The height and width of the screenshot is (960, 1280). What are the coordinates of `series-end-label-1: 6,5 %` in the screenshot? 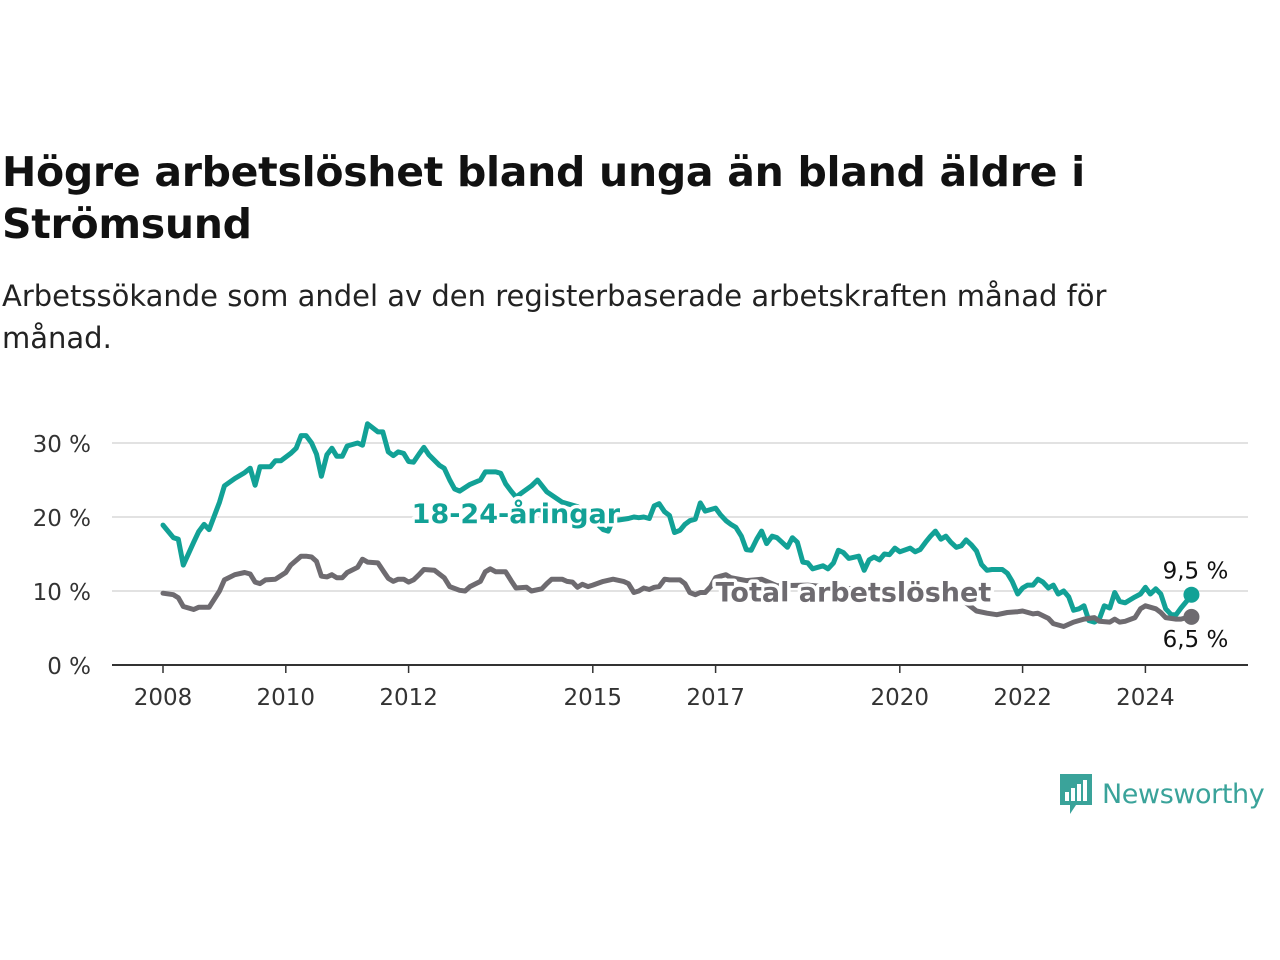 It's located at (1196, 640).